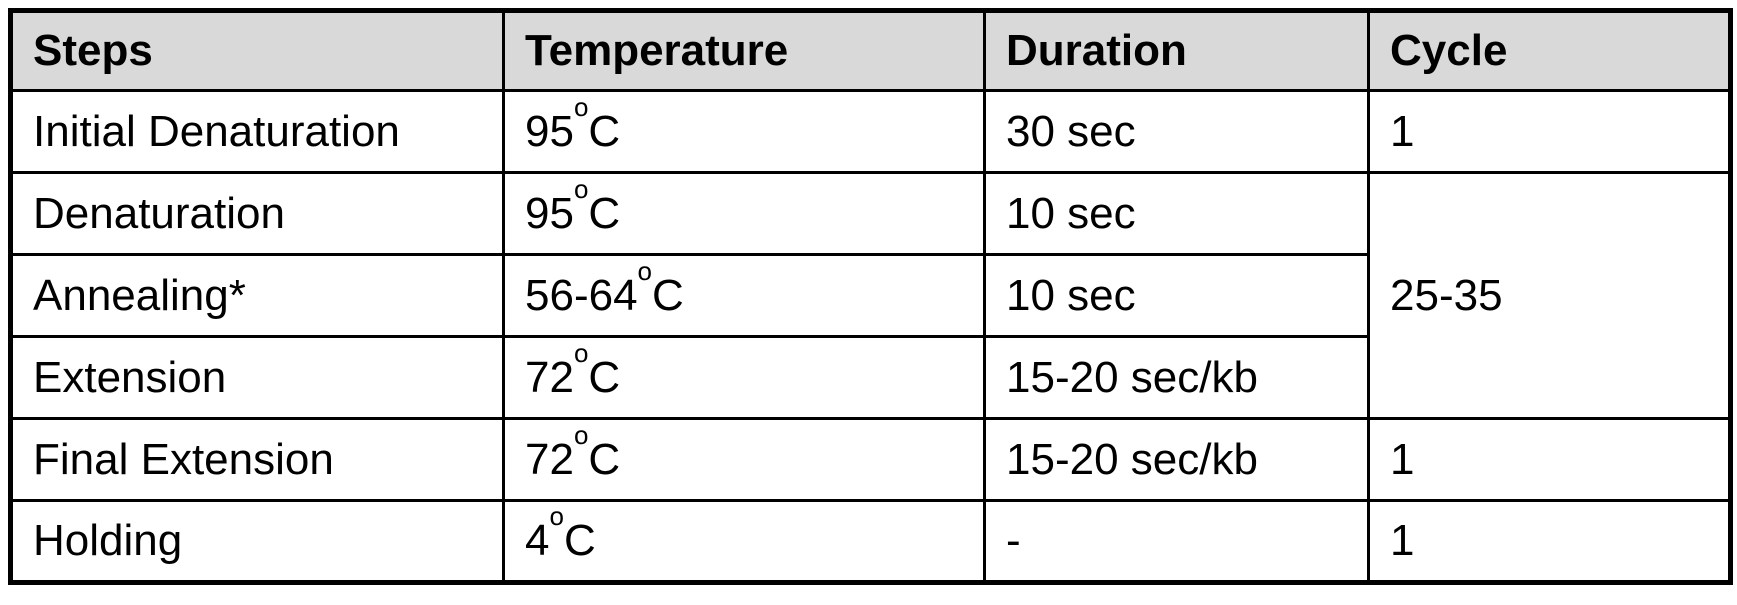 The height and width of the screenshot is (605, 1737). Describe the element at coordinates (1549, 50) in the screenshot. I see `header-cycle: Cycle` at that location.